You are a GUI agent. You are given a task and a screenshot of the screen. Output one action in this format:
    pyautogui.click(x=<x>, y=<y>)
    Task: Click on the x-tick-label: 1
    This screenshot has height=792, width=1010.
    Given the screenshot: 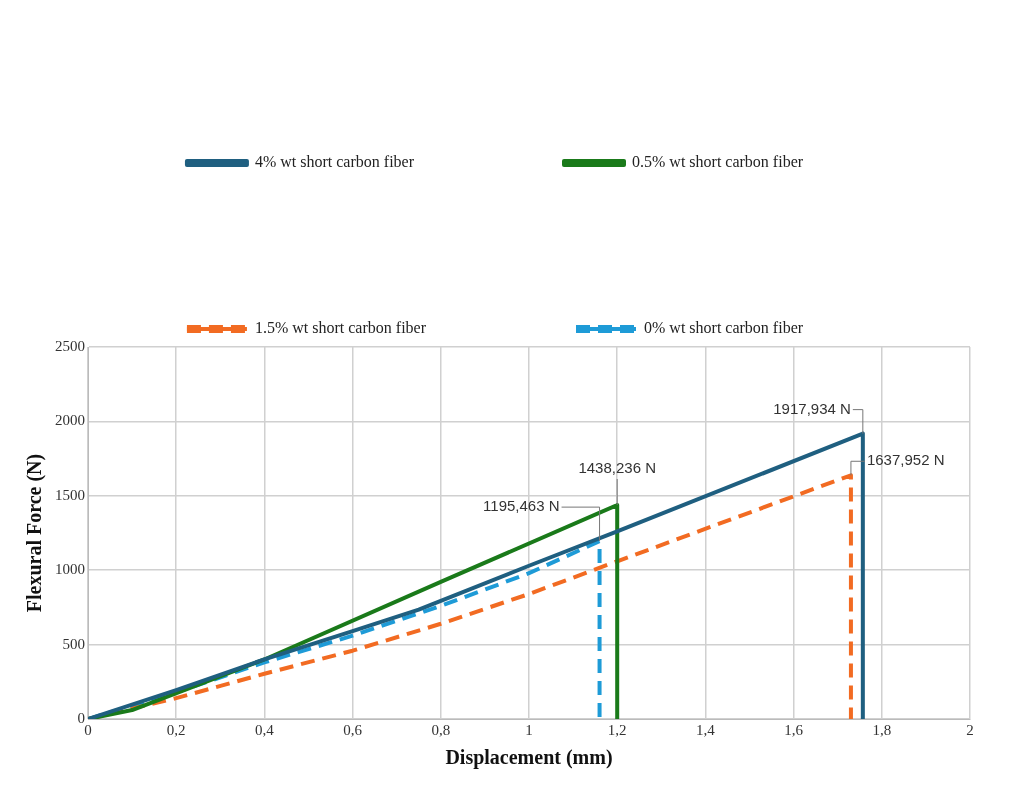 What is the action you would take?
    pyautogui.click(x=529, y=729)
    